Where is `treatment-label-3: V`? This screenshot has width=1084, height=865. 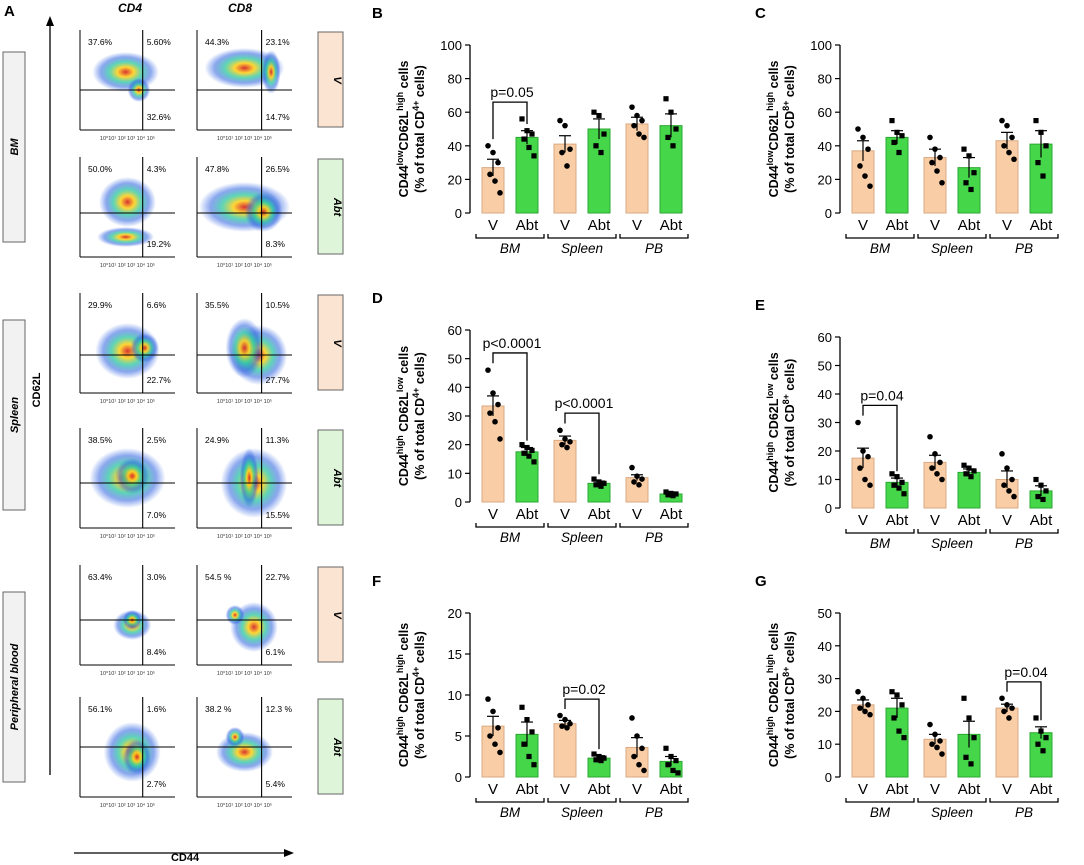 treatment-label-3: V is located at coordinates (337, 343).